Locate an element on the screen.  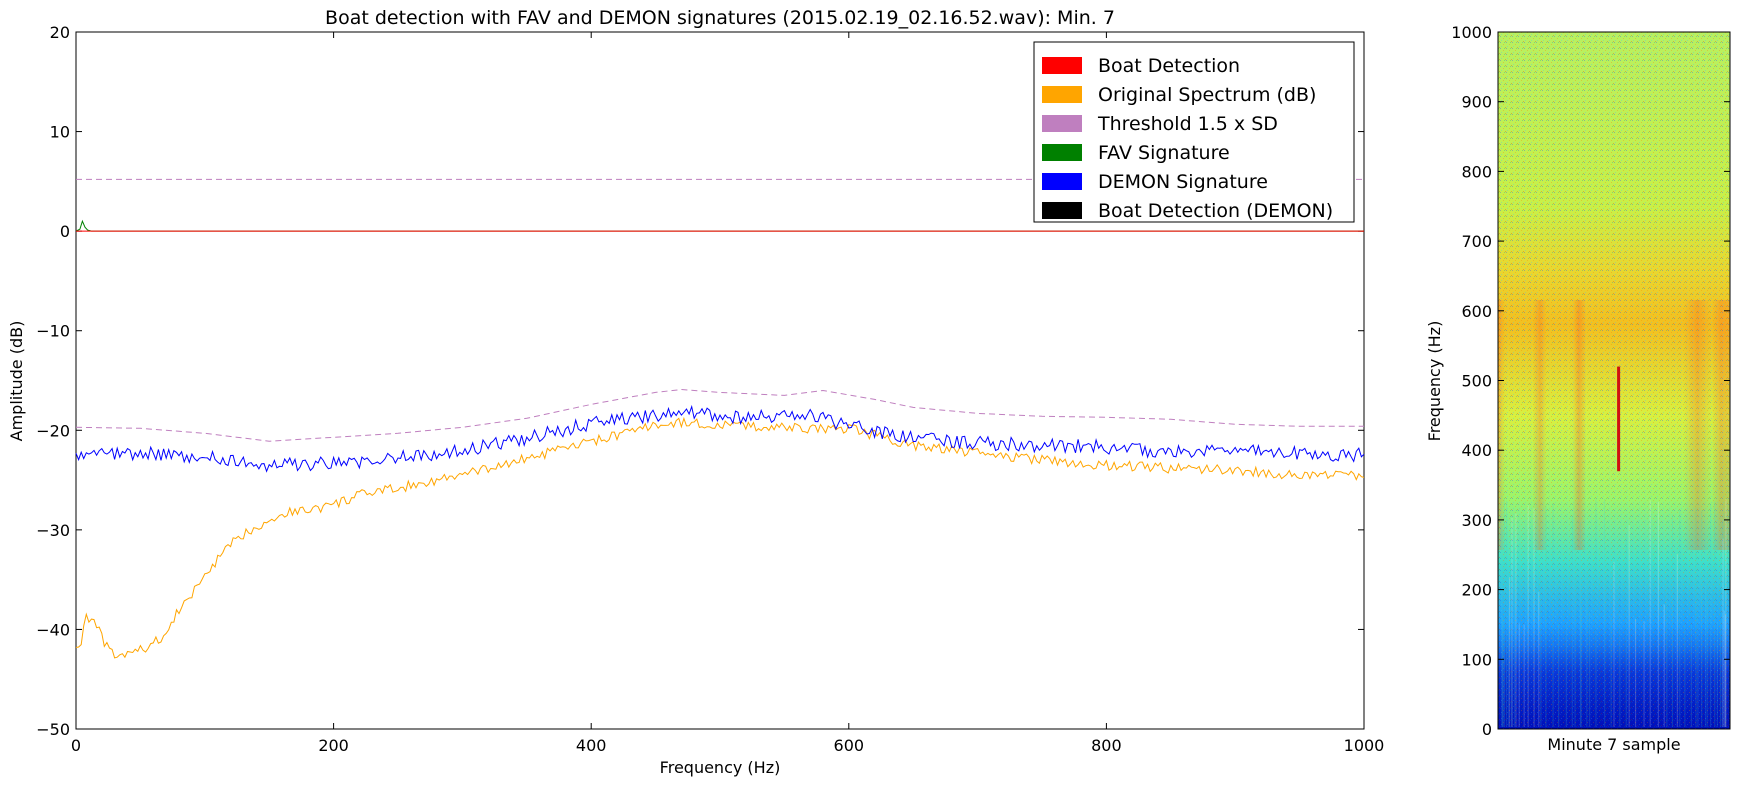
legend-entry: Boat Detection is located at coordinates (1169, 66).